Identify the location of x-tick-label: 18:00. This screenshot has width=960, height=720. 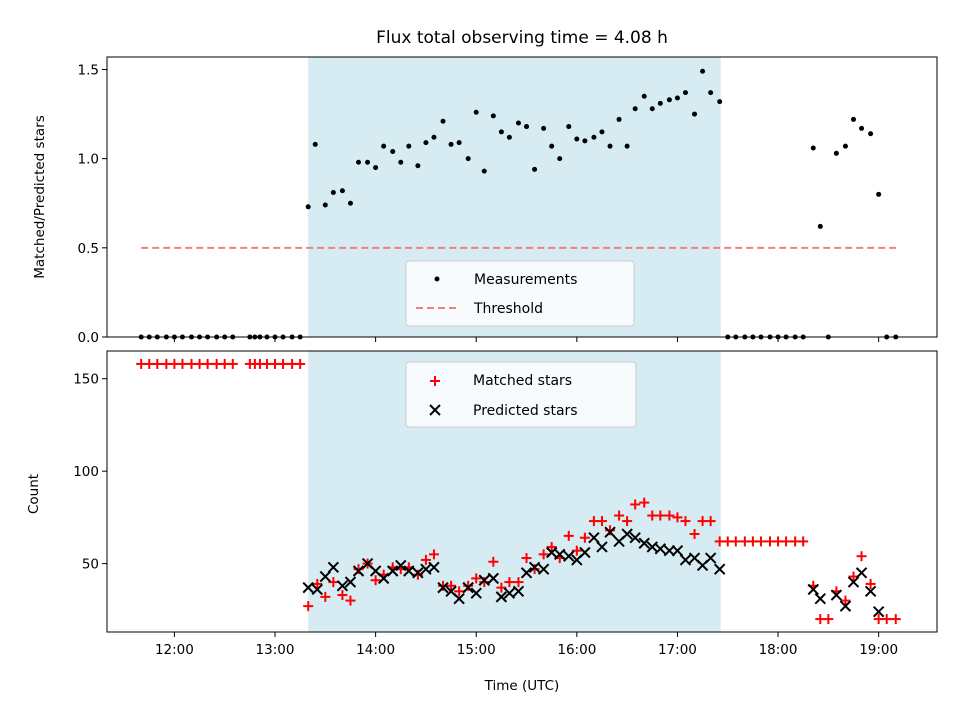
(778, 650).